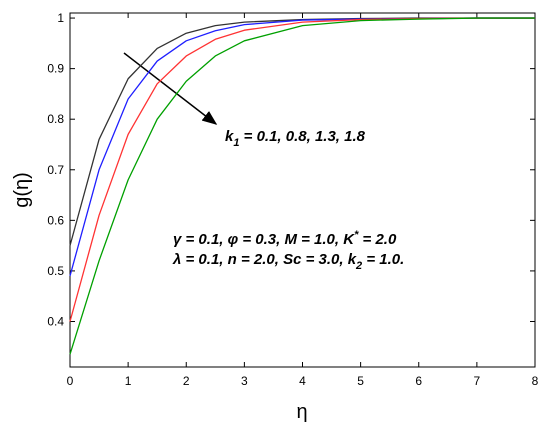  I want to click on x-tick-label: 6, so click(418, 381).